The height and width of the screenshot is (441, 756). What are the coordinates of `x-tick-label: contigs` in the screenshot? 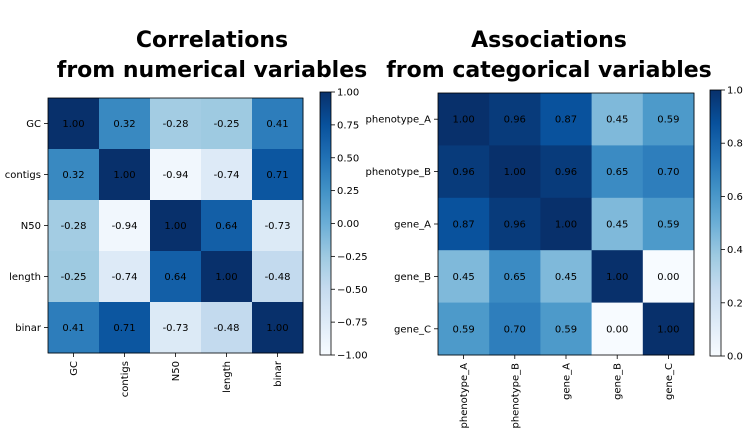 It's located at (125, 379).